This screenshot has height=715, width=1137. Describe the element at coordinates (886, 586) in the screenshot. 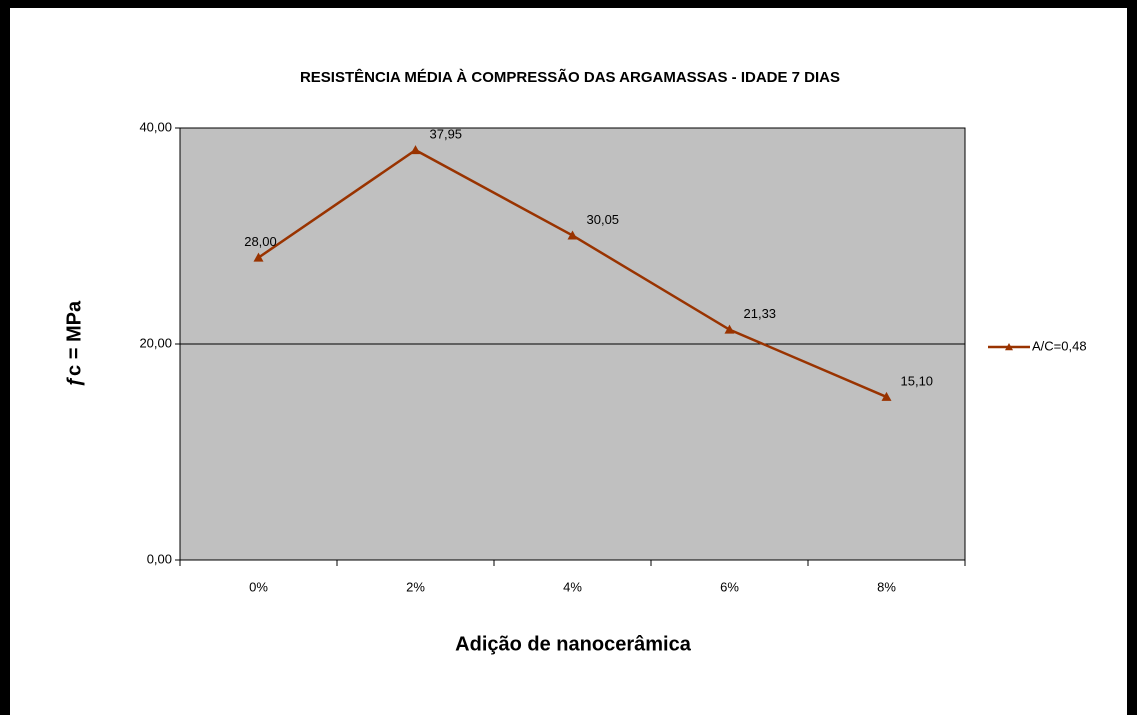

I see `x-tick-label: 8%` at that location.